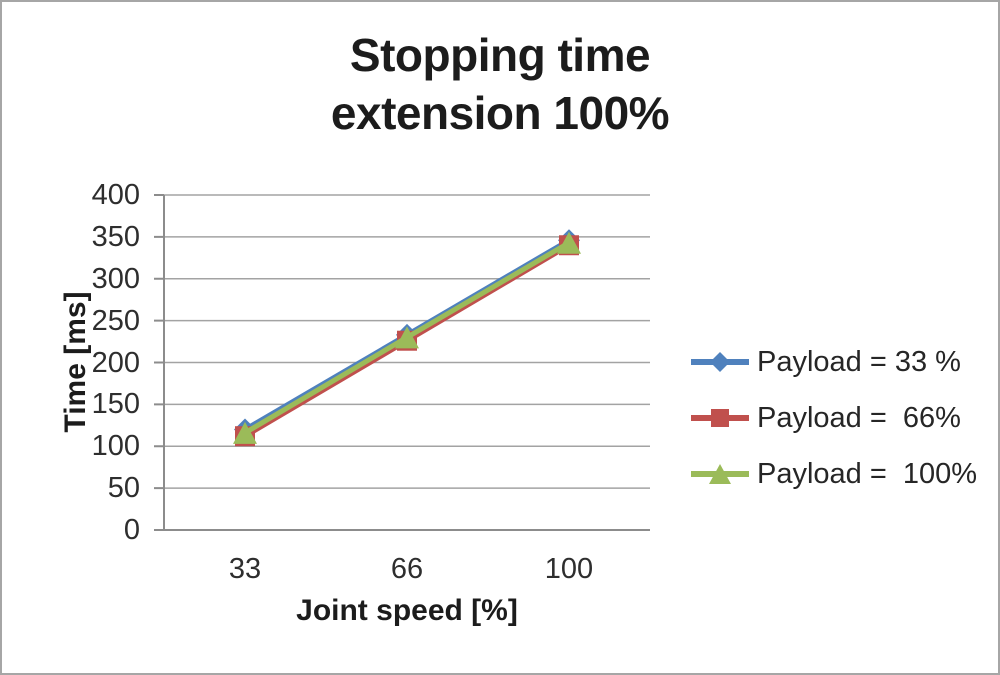  Describe the element at coordinates (569, 569) in the screenshot. I see `x-tick-label: 100` at that location.